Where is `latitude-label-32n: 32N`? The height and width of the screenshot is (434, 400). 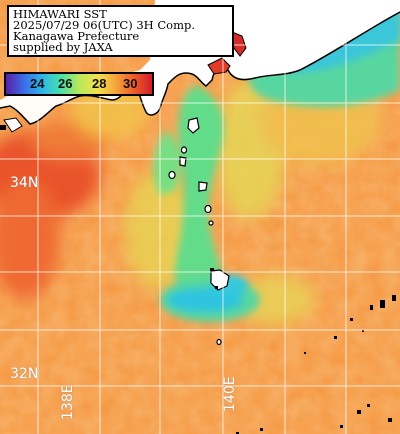
latitude-label-32n: 32N is located at coordinates (24, 374).